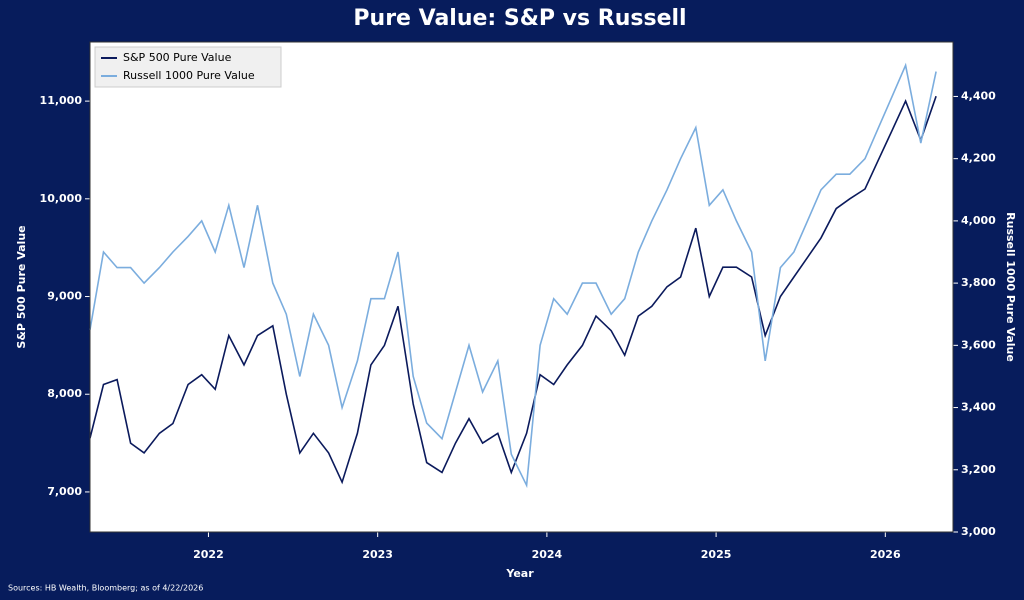 The width and height of the screenshot is (1024, 600). Describe the element at coordinates (377, 554) in the screenshot. I see `x-tick-label: 2023` at that location.